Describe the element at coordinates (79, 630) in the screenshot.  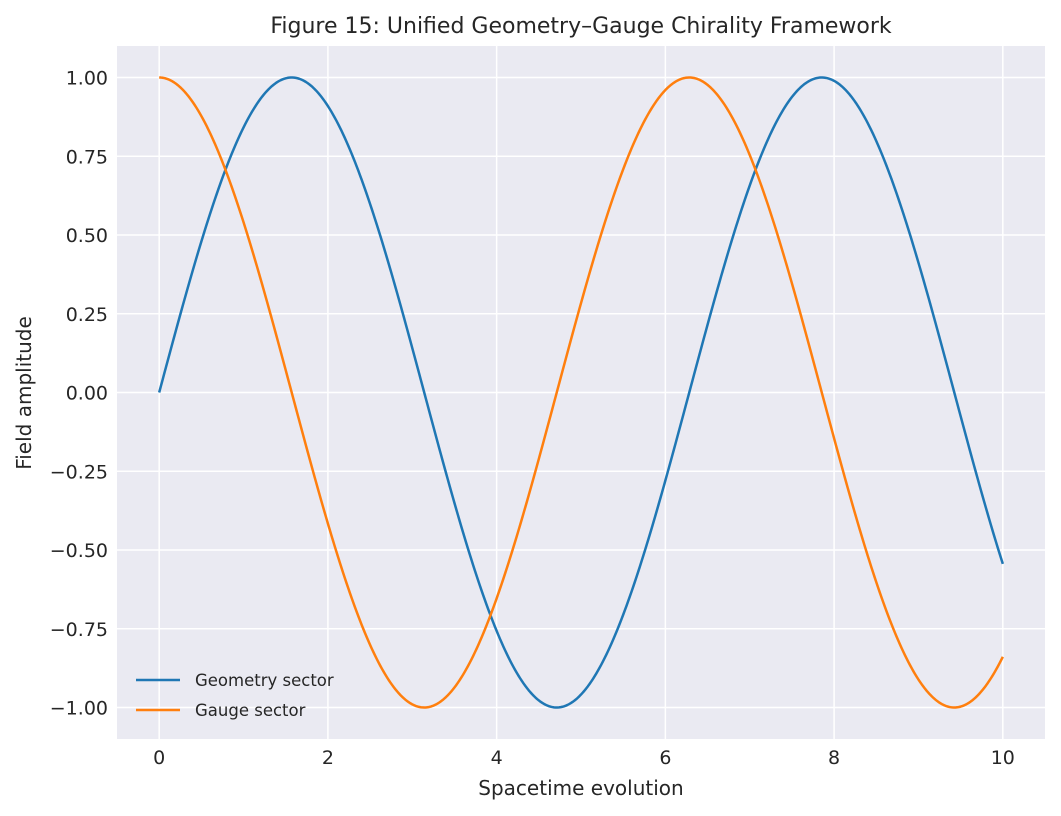
I see `y-tick-label: −0.75` at that location.